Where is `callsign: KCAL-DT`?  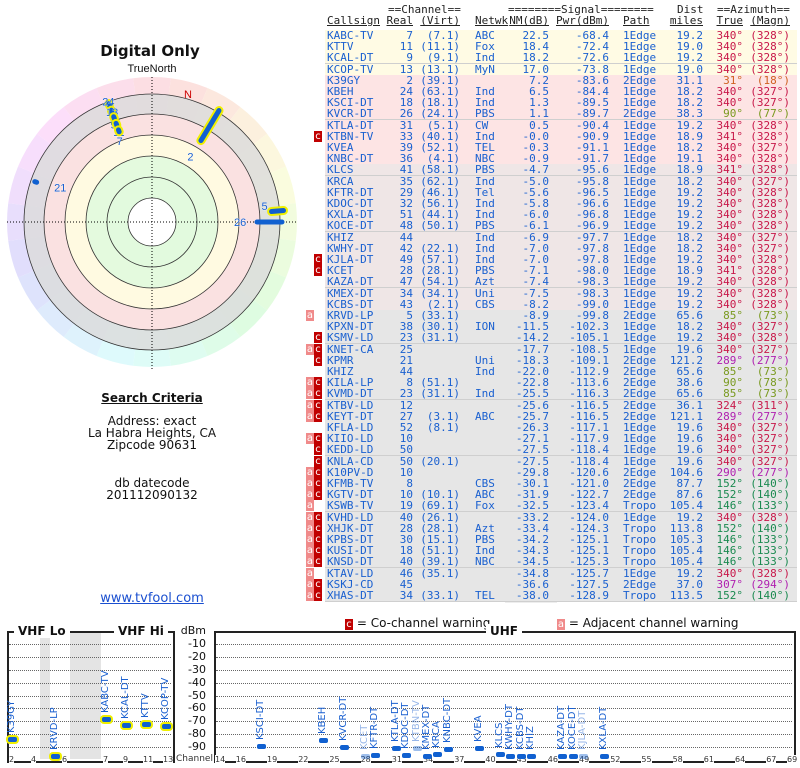 callsign: KCAL-DT is located at coordinates (350, 58).